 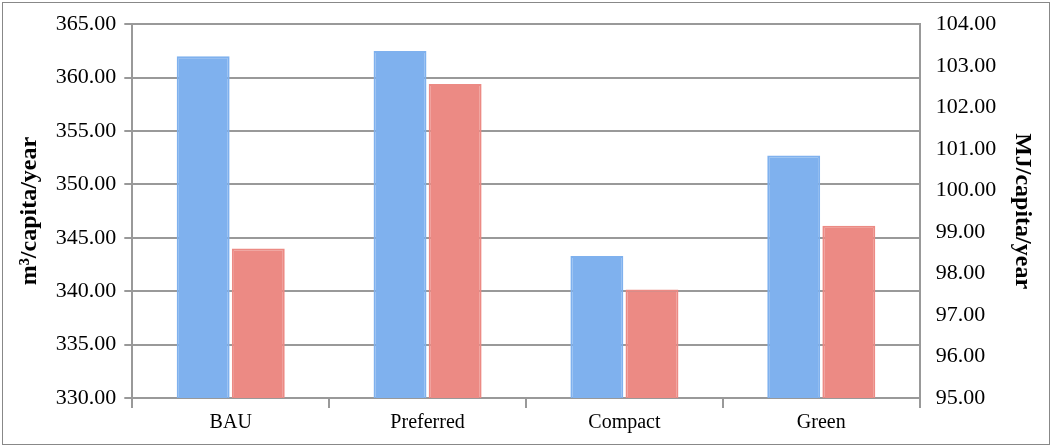 I want to click on y2-tick-label: 98.00, so click(x=960, y=272).